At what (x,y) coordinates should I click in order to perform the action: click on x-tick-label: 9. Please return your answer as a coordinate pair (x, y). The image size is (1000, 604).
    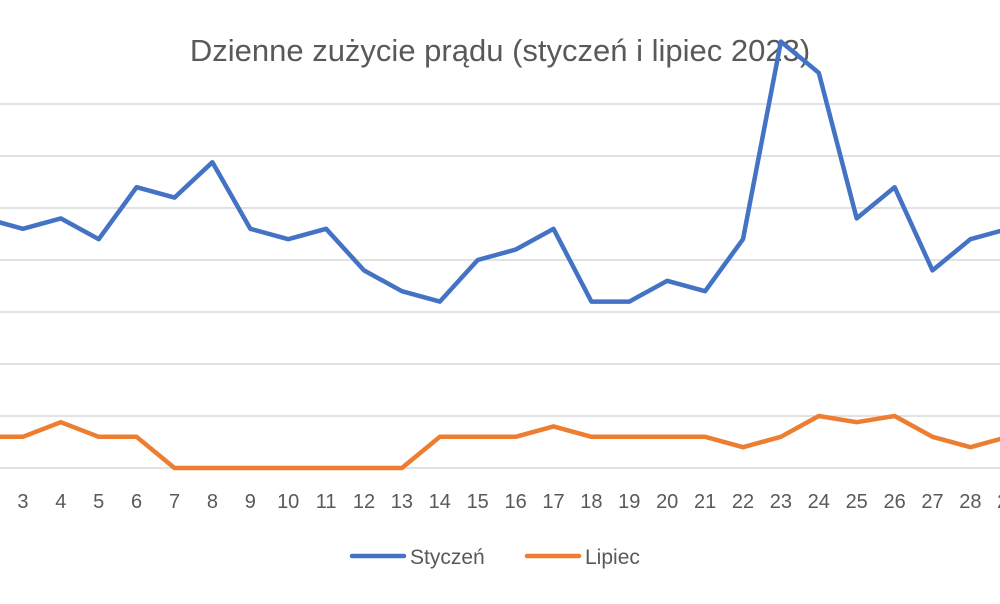
    Looking at the image, I should click on (250, 502).